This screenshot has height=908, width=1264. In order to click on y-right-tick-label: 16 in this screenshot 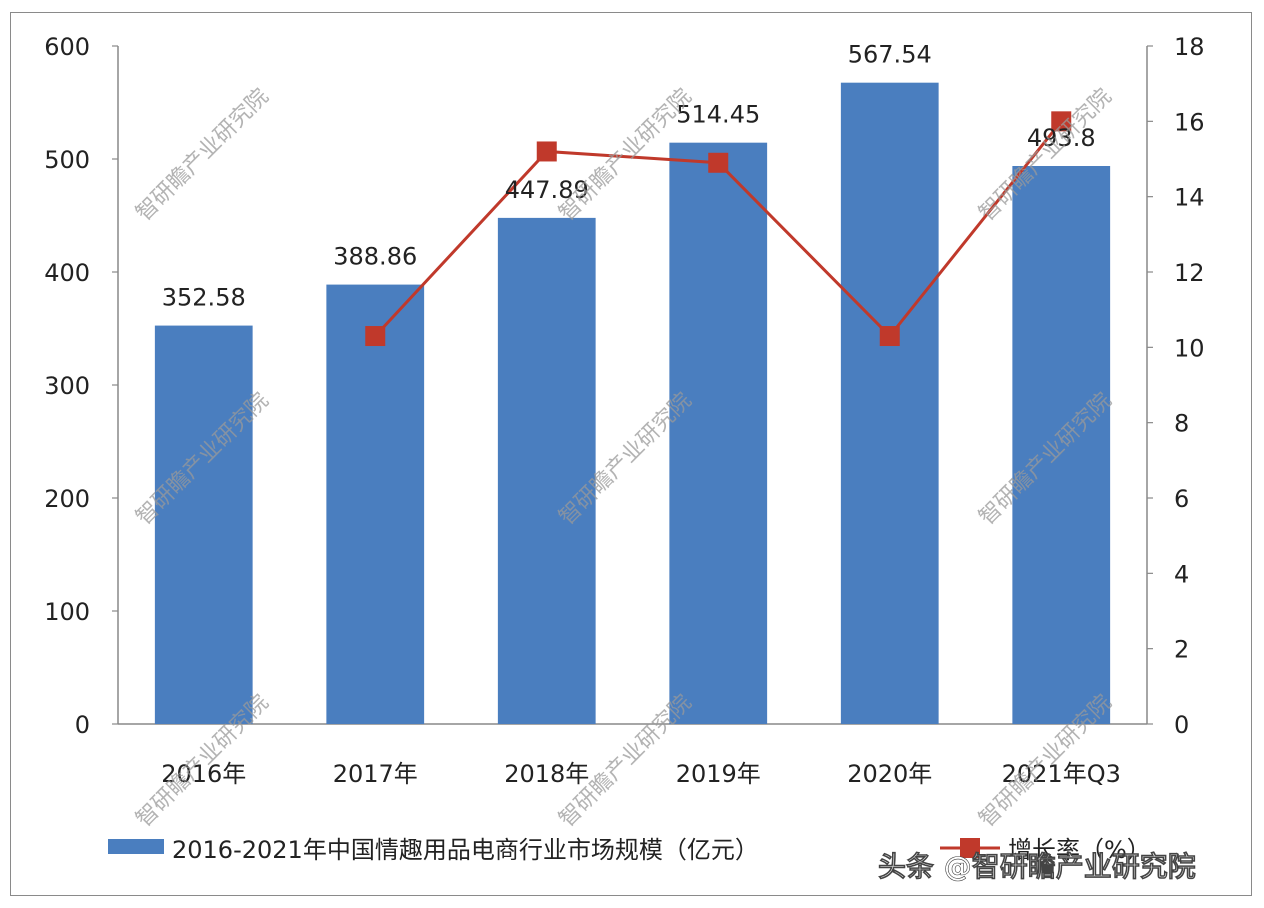, I will do `click(1189, 122)`.